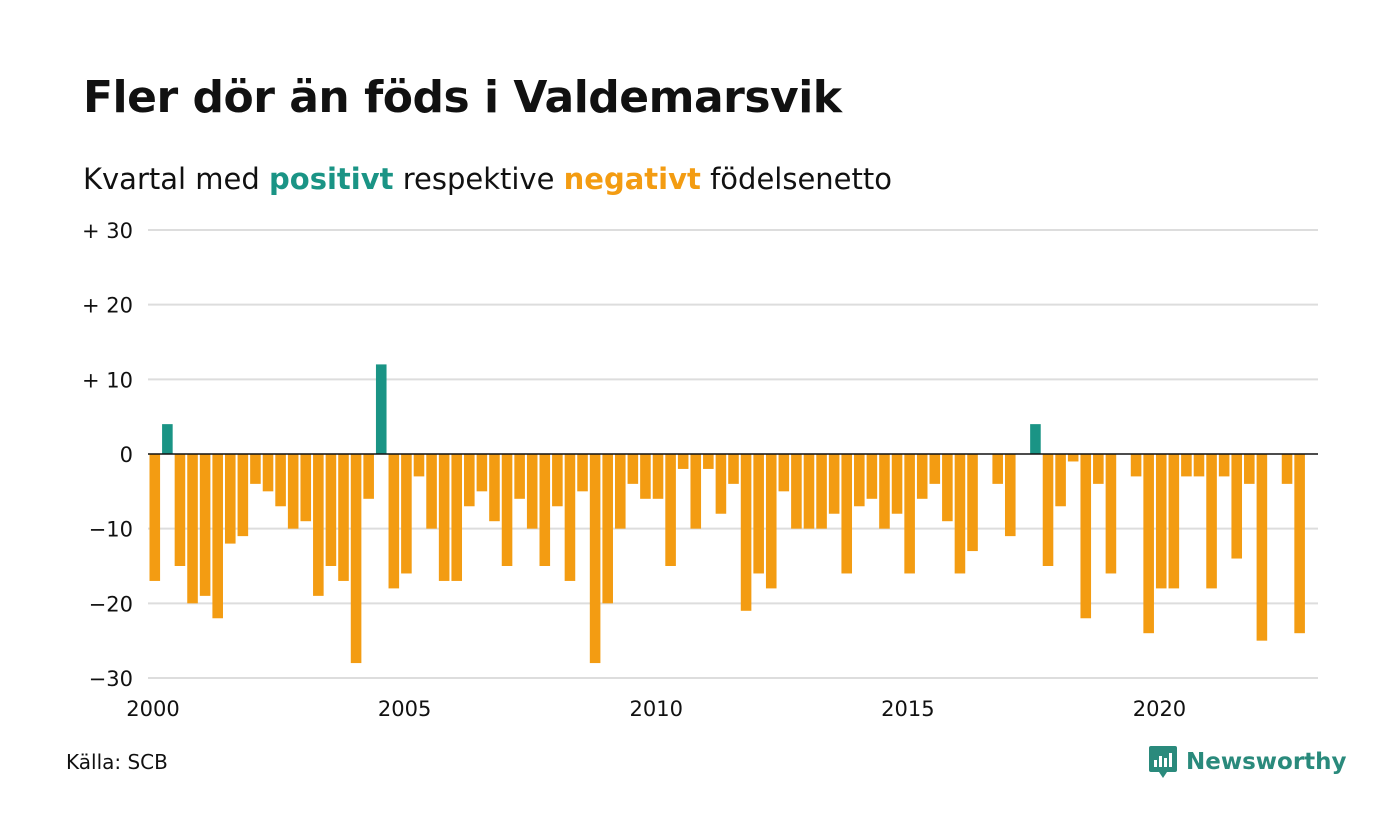 The width and height of the screenshot is (1400, 840). I want to click on x-tick-label: 2010, so click(655, 709).